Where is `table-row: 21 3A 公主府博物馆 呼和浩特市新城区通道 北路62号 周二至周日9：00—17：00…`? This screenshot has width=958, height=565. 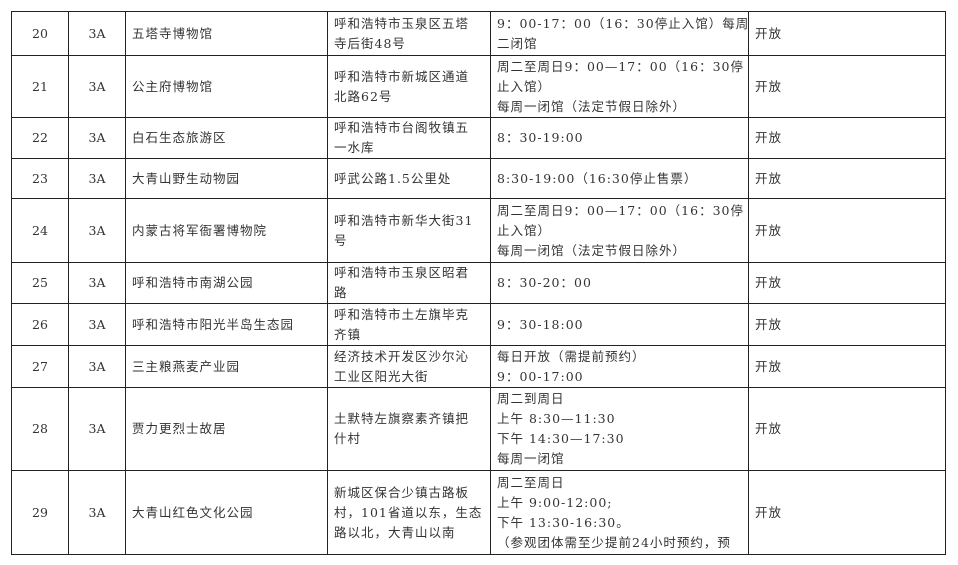
table-row: 21 3A 公主府博物馆 呼和浩特市新城区通道 北路62号 周二至周日9：00—17：00… is located at coordinates (478, 86).